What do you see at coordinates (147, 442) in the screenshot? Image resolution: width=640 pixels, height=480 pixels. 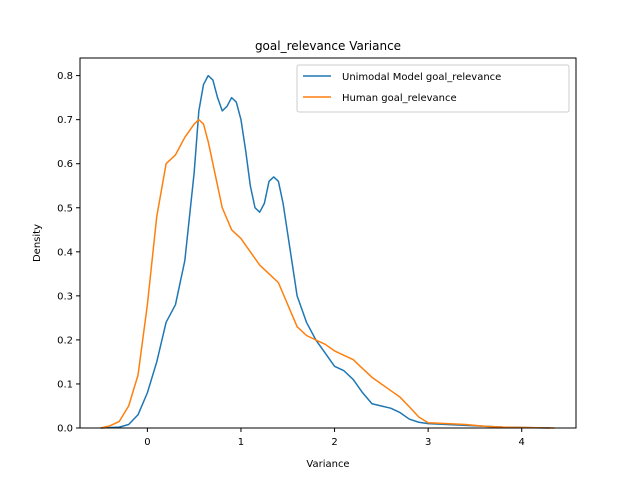 I see `x-tick-label: 0` at bounding box center [147, 442].